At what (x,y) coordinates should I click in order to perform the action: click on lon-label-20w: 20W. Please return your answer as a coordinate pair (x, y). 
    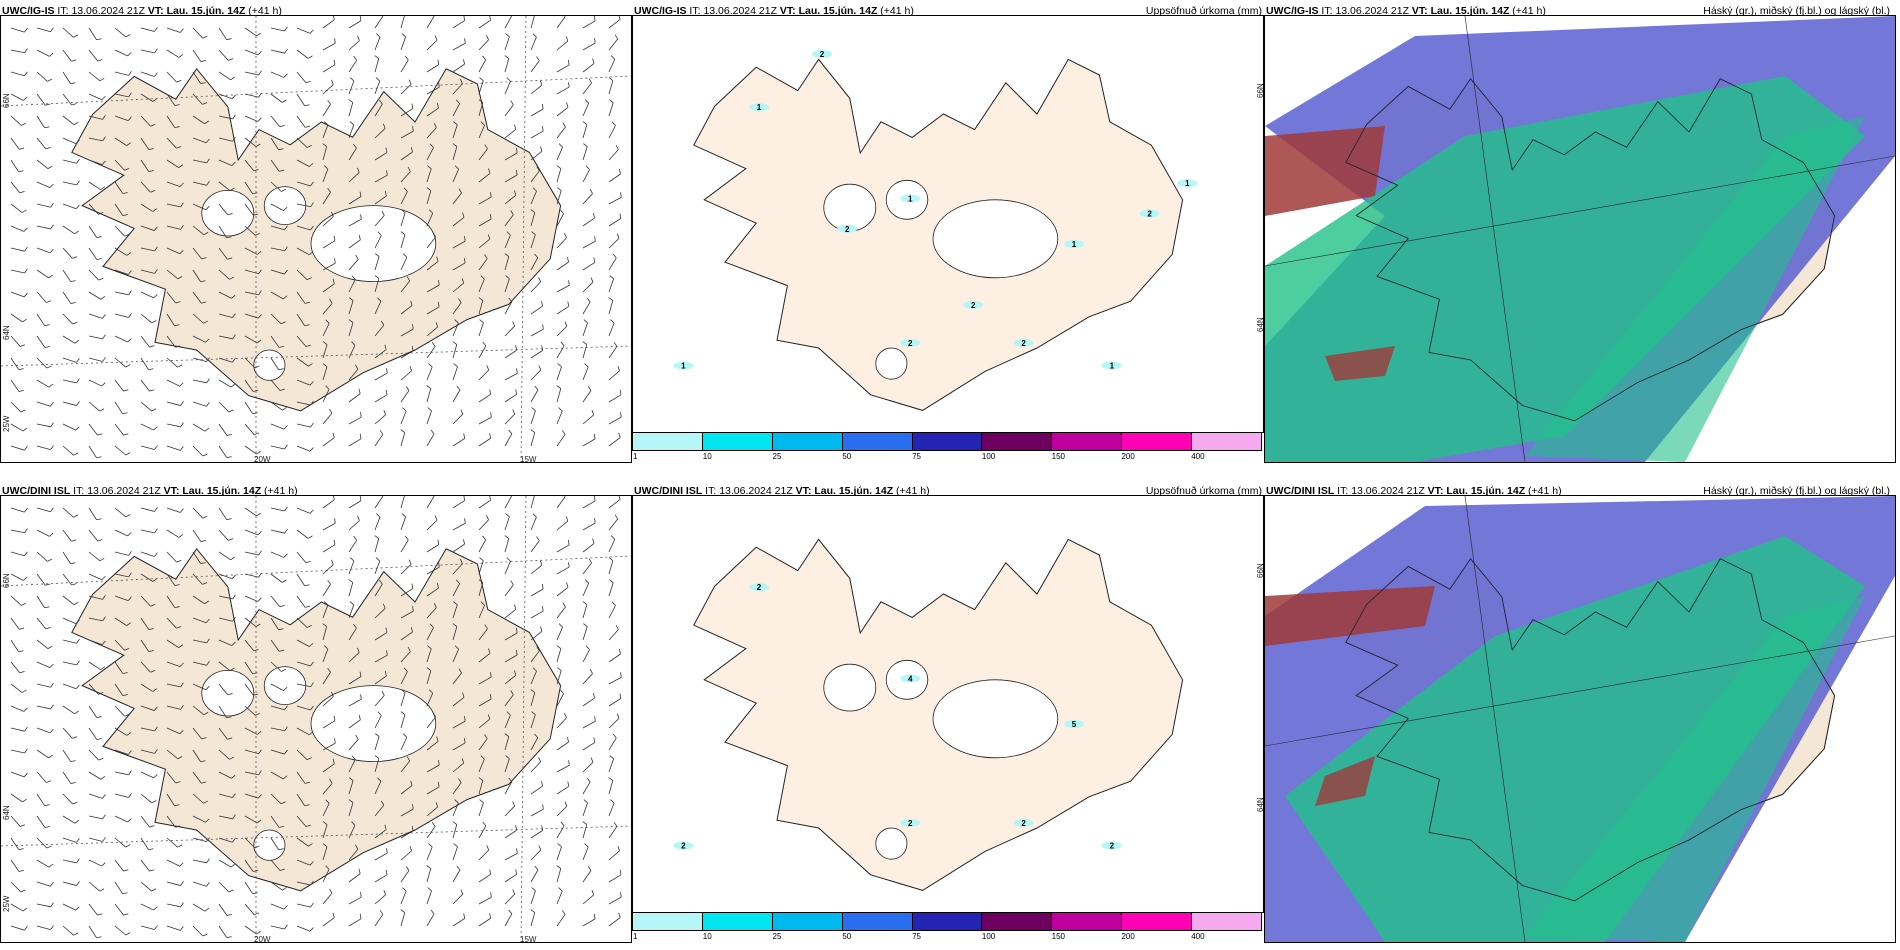
    Looking at the image, I should click on (262, 459).